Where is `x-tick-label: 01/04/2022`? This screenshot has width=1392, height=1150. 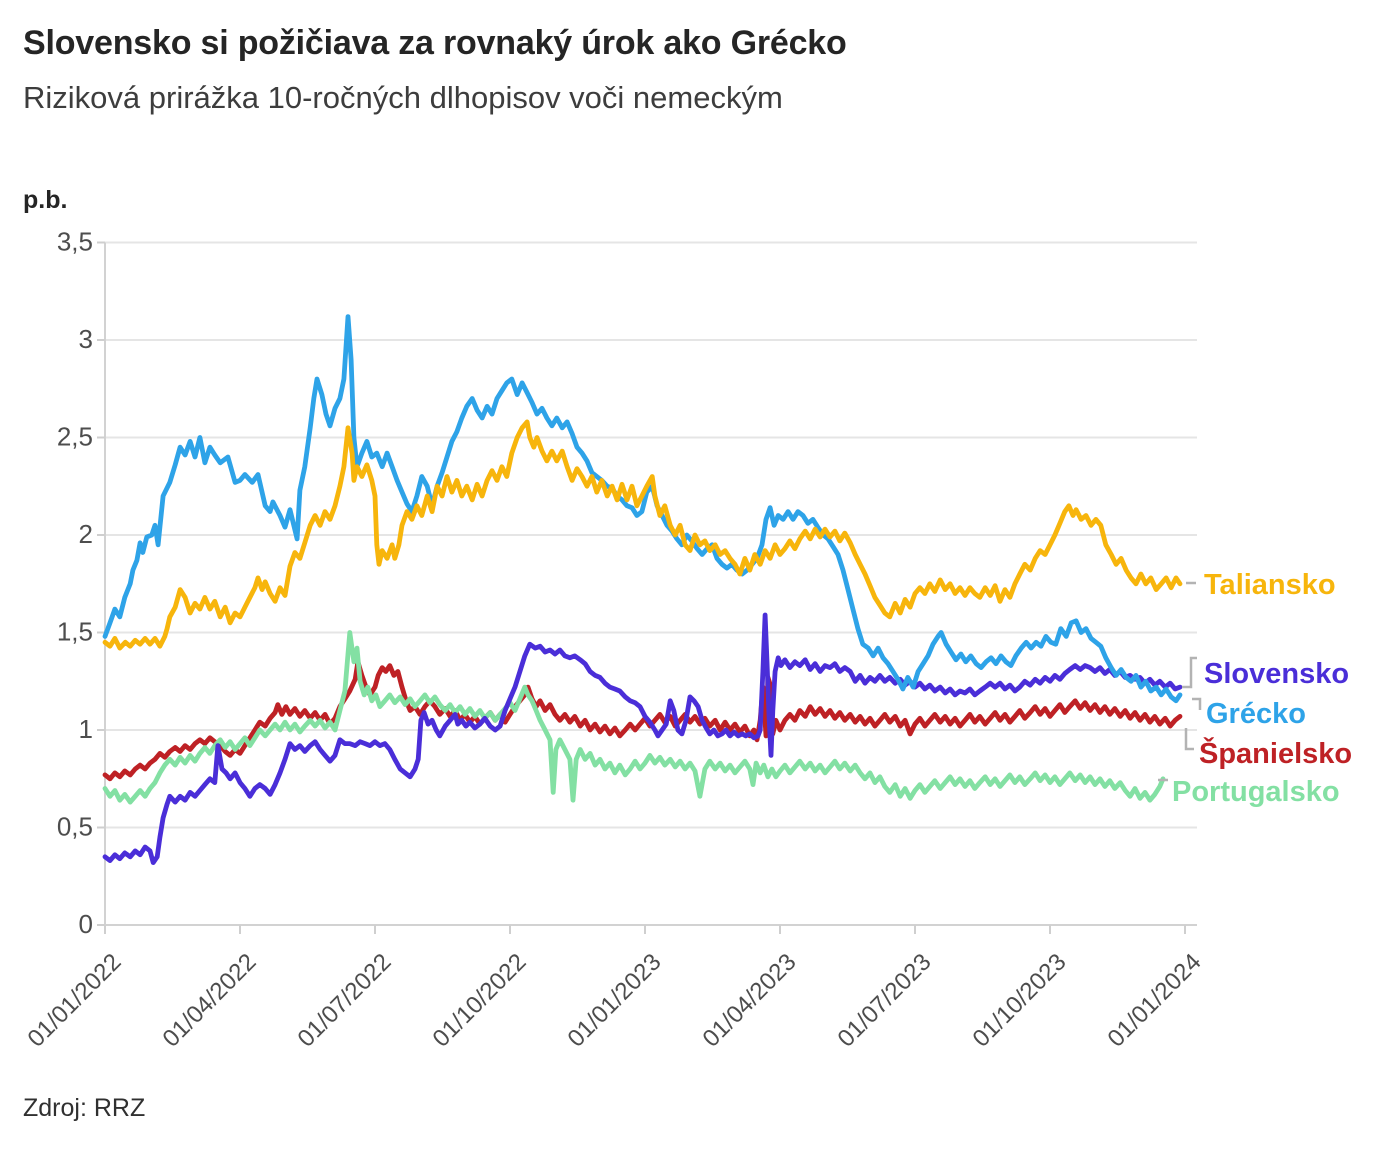
x-tick-label: 01/04/2022 is located at coordinates (210, 1000).